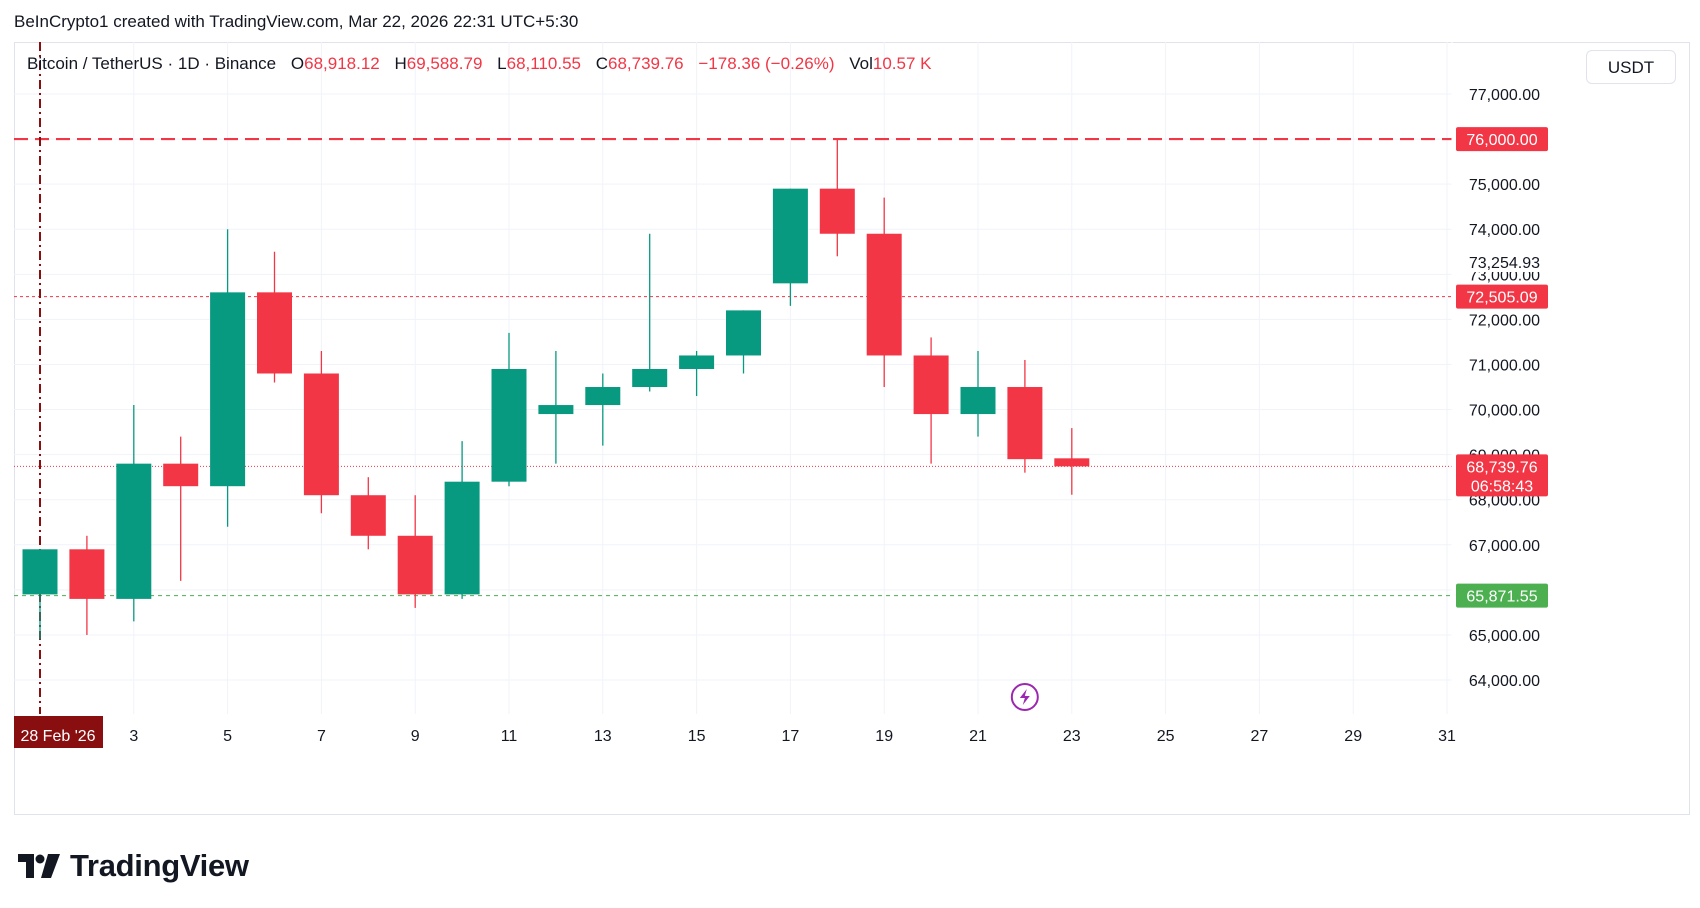 The image size is (1700, 908). I want to click on price-tick-label: 67,000.00, so click(1504, 546).